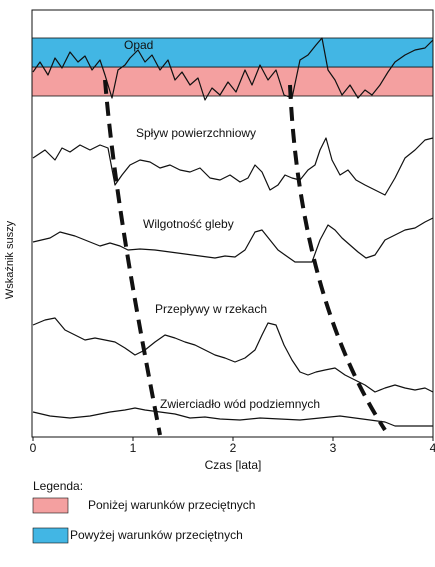  I want to click on x-tick-label: 2, so click(233, 448).